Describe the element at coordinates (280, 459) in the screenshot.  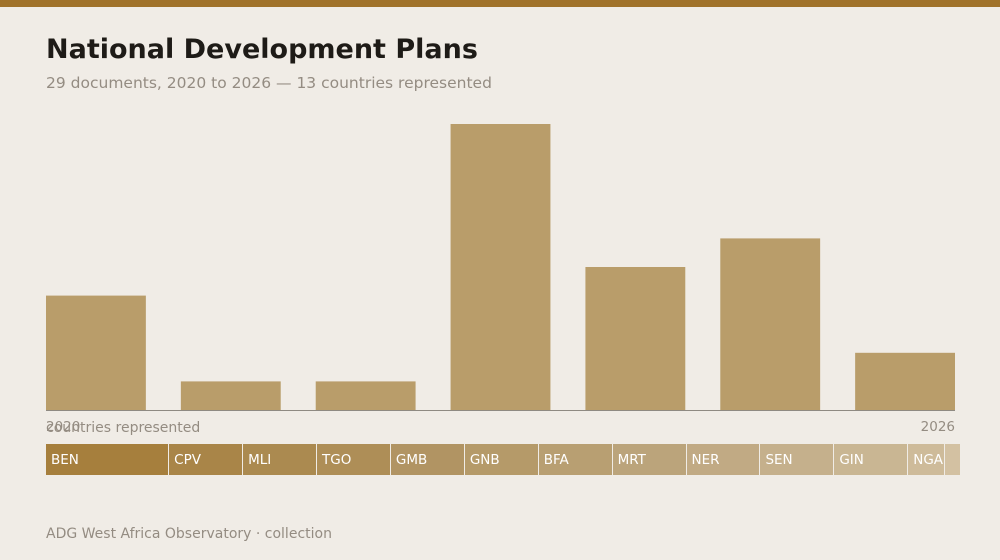
I see `country-segment-mli: MLI` at that location.